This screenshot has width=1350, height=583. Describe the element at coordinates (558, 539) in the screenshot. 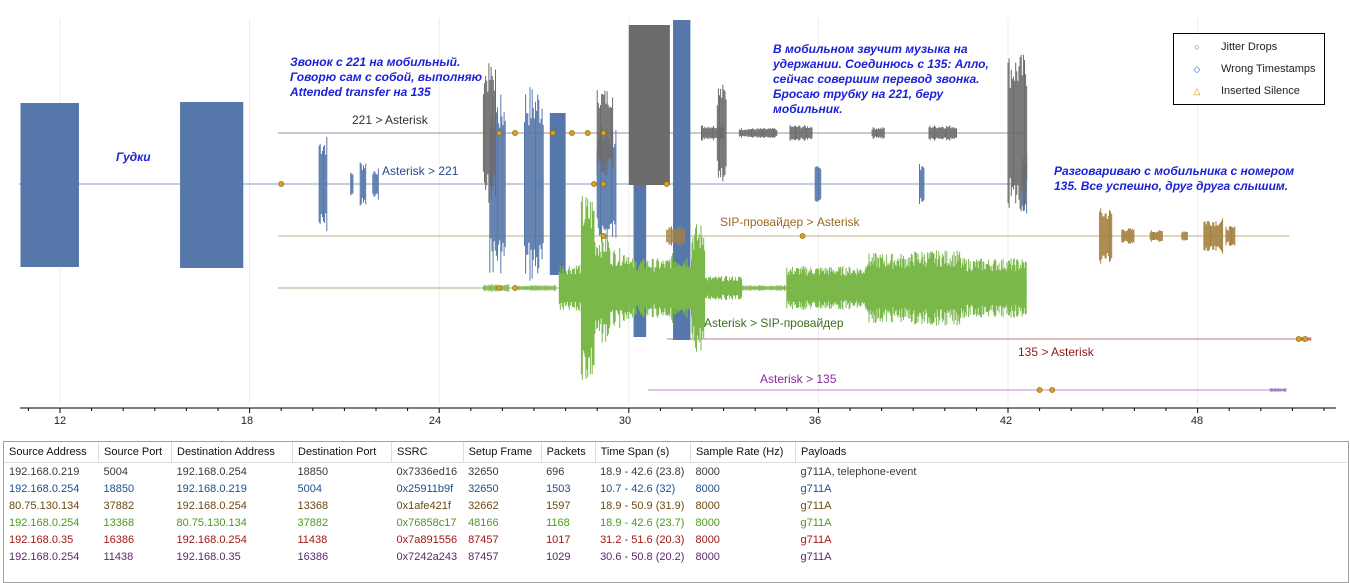

I see `table-cell: 1017` at that location.